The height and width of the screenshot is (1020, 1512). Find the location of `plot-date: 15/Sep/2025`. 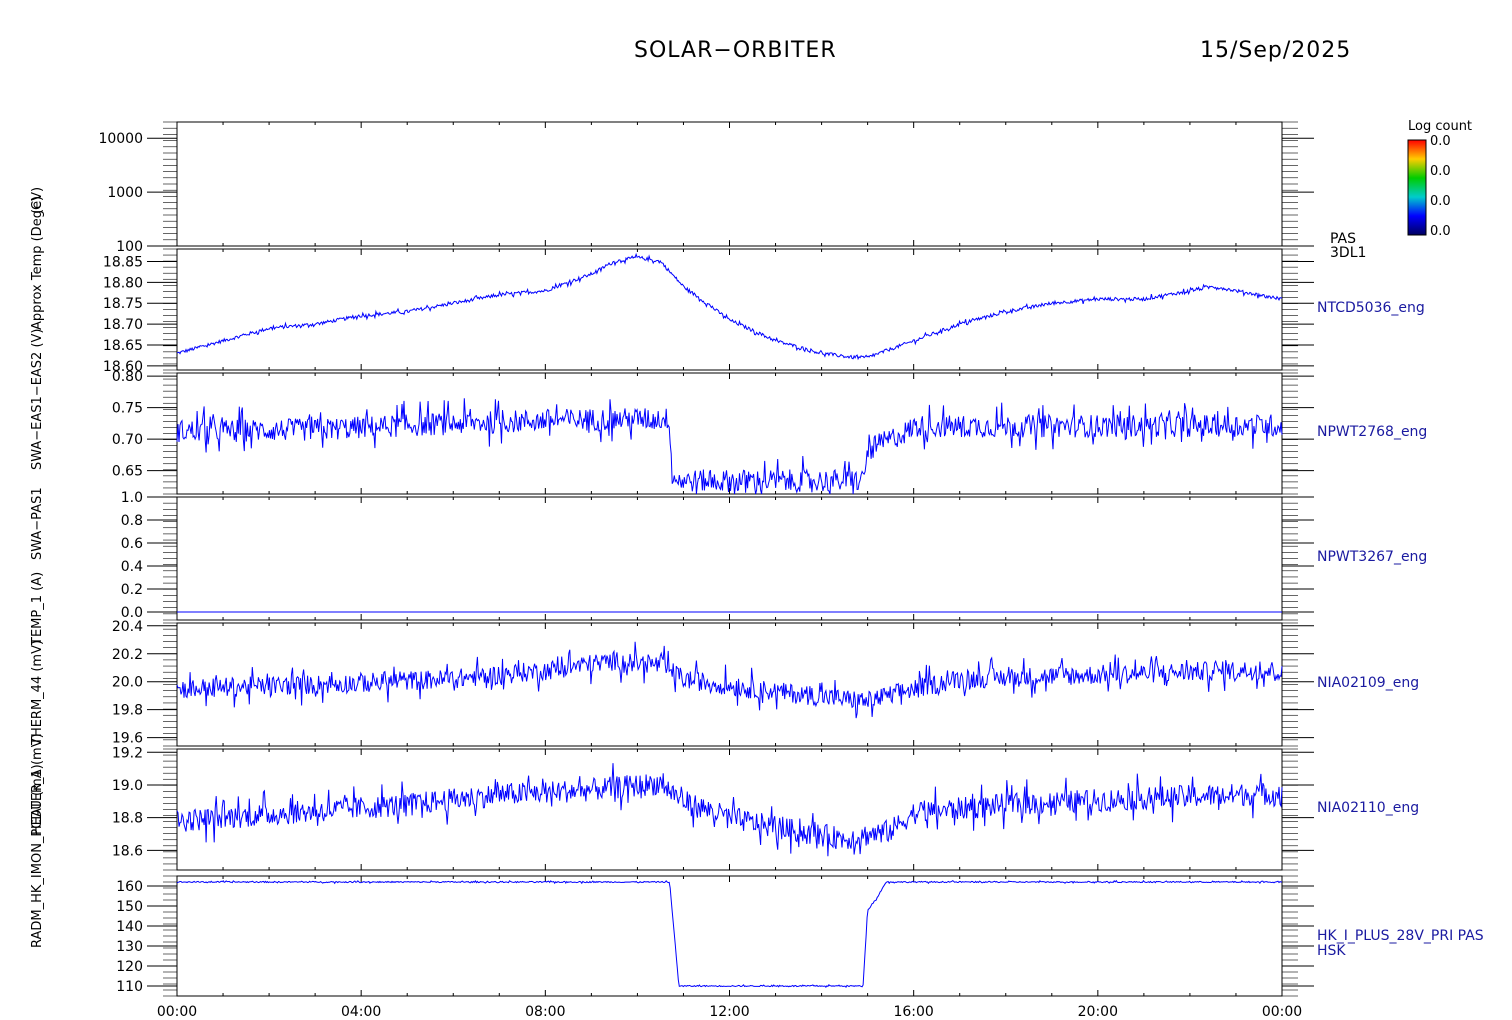

plot-date: 15/Sep/2025 is located at coordinates (1276, 50).